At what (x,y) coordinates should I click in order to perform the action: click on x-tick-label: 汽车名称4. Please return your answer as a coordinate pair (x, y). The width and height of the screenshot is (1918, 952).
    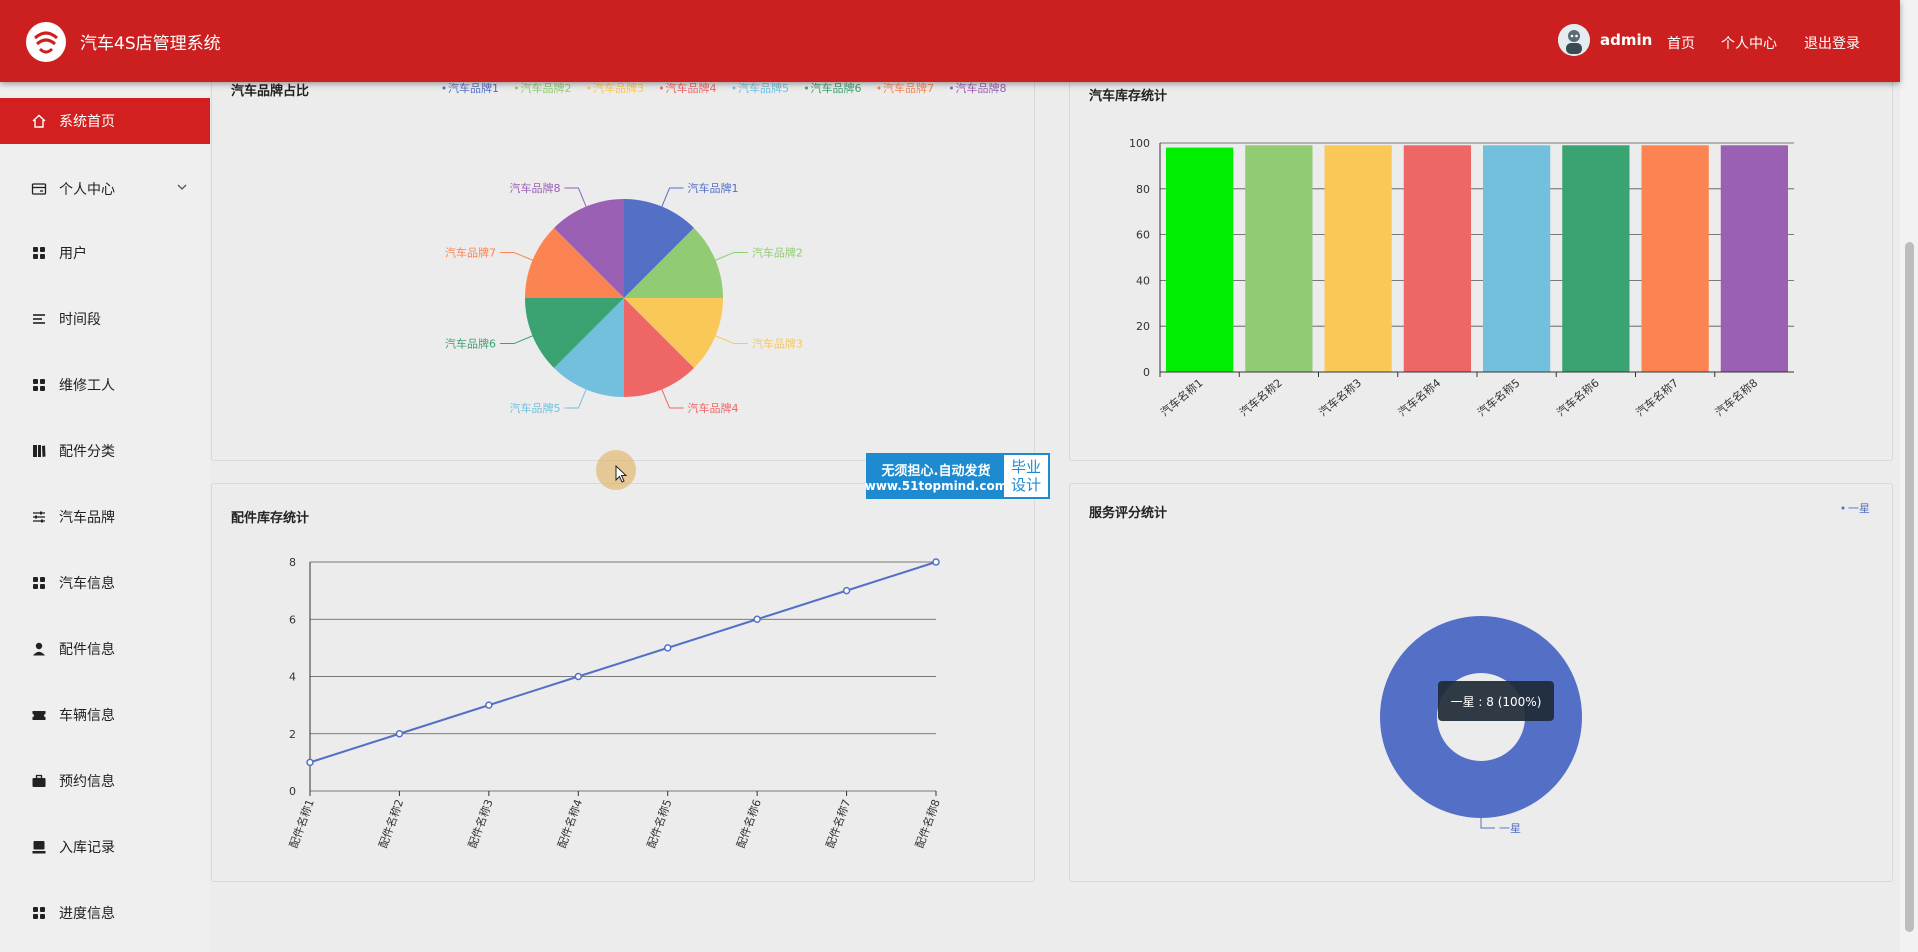
    Looking at the image, I should click on (1419, 398).